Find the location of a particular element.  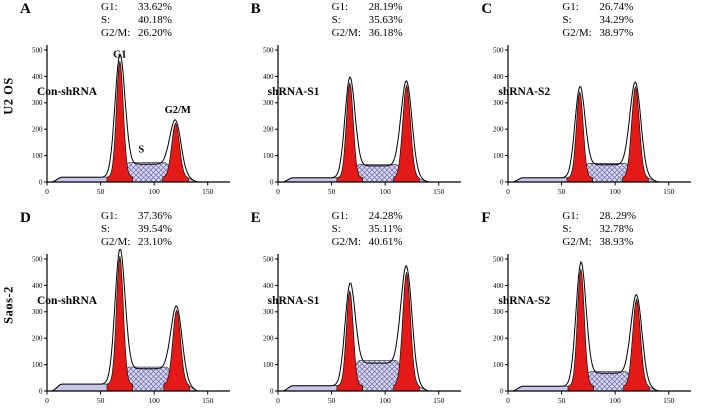

condition-label: Con-shRNA is located at coordinates (67, 92).